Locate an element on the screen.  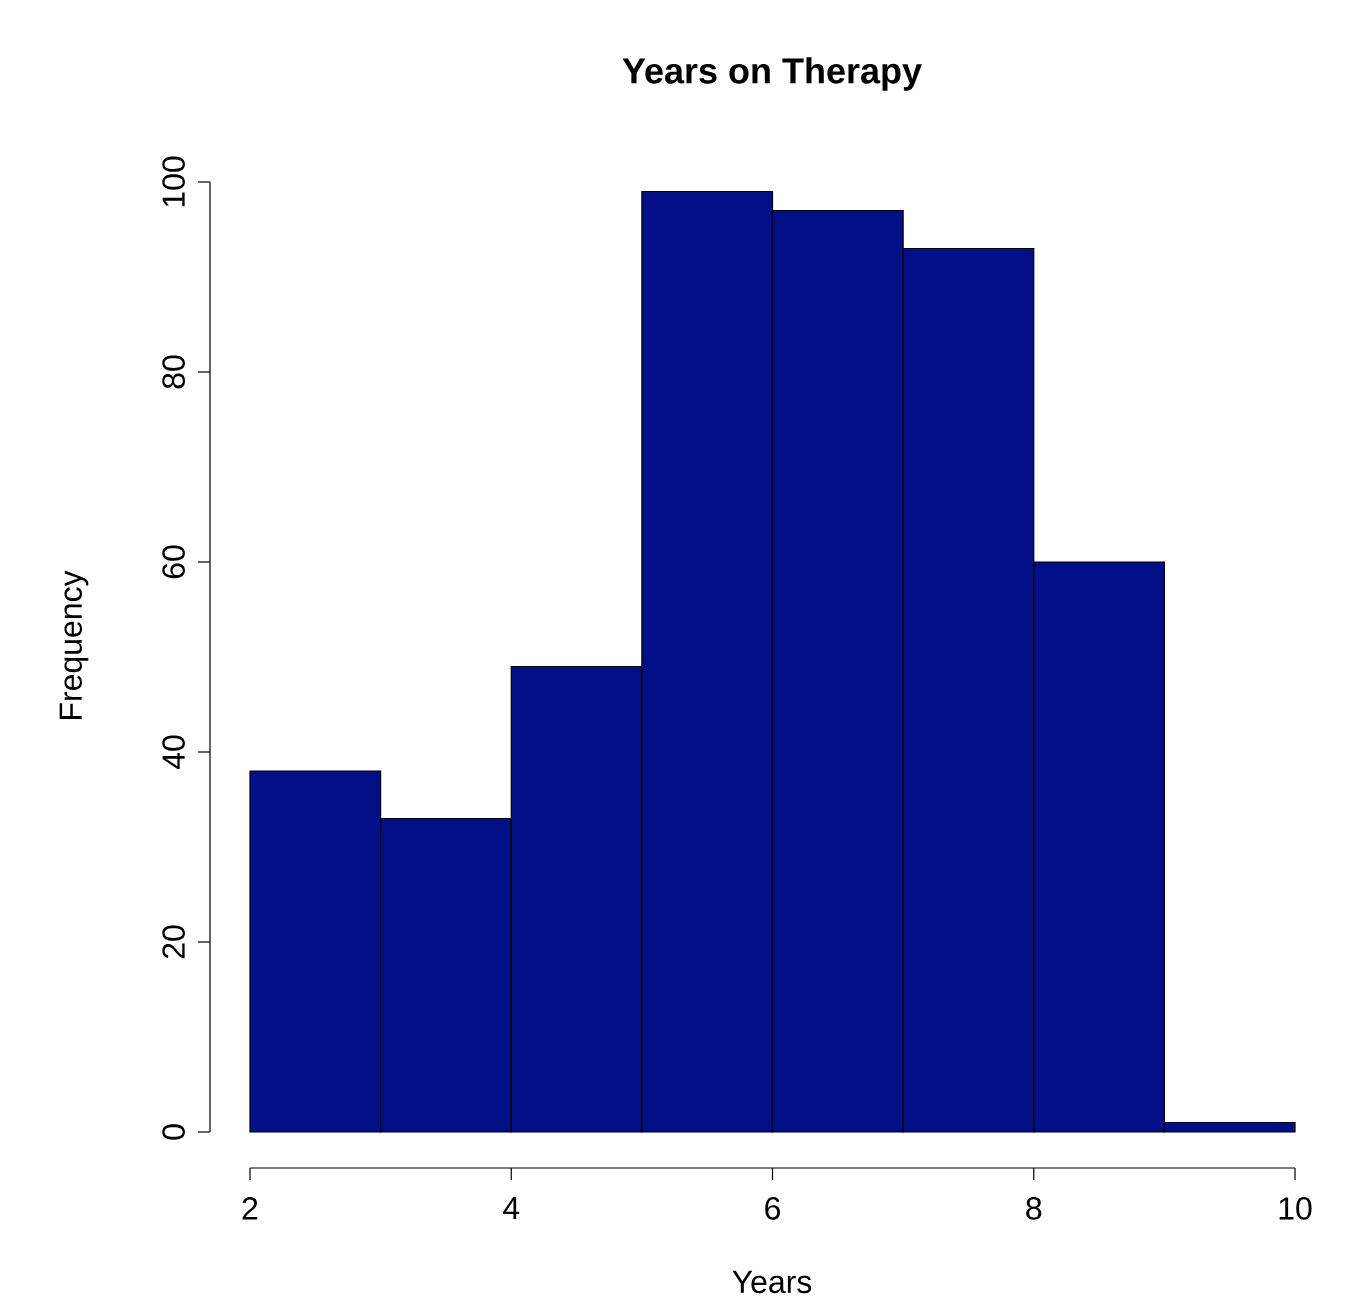
x-tick-label: 6 is located at coordinates (772, 1208).